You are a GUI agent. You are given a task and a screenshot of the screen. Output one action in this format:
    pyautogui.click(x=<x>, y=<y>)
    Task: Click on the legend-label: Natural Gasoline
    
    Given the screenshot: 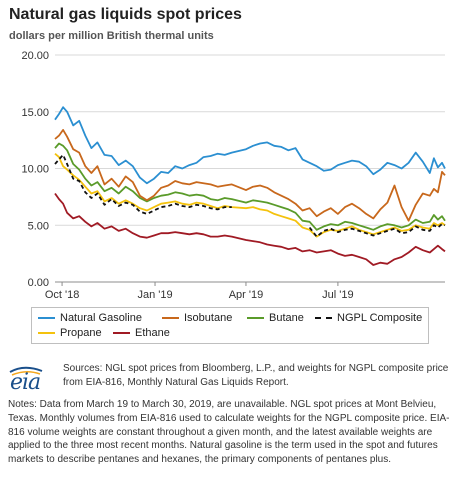 What is the action you would take?
    pyautogui.click(x=101, y=318)
    